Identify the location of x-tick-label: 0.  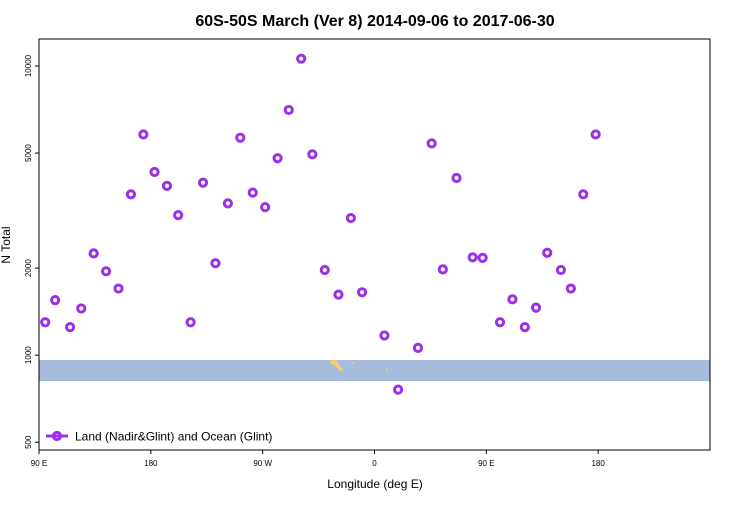
(374, 463).